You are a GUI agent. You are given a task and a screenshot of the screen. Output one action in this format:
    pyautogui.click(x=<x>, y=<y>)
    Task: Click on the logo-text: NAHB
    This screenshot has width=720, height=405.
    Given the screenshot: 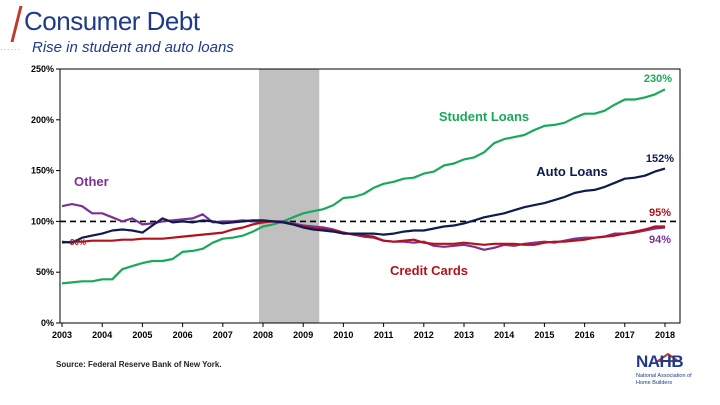 What is the action you would take?
    pyautogui.click(x=660, y=361)
    